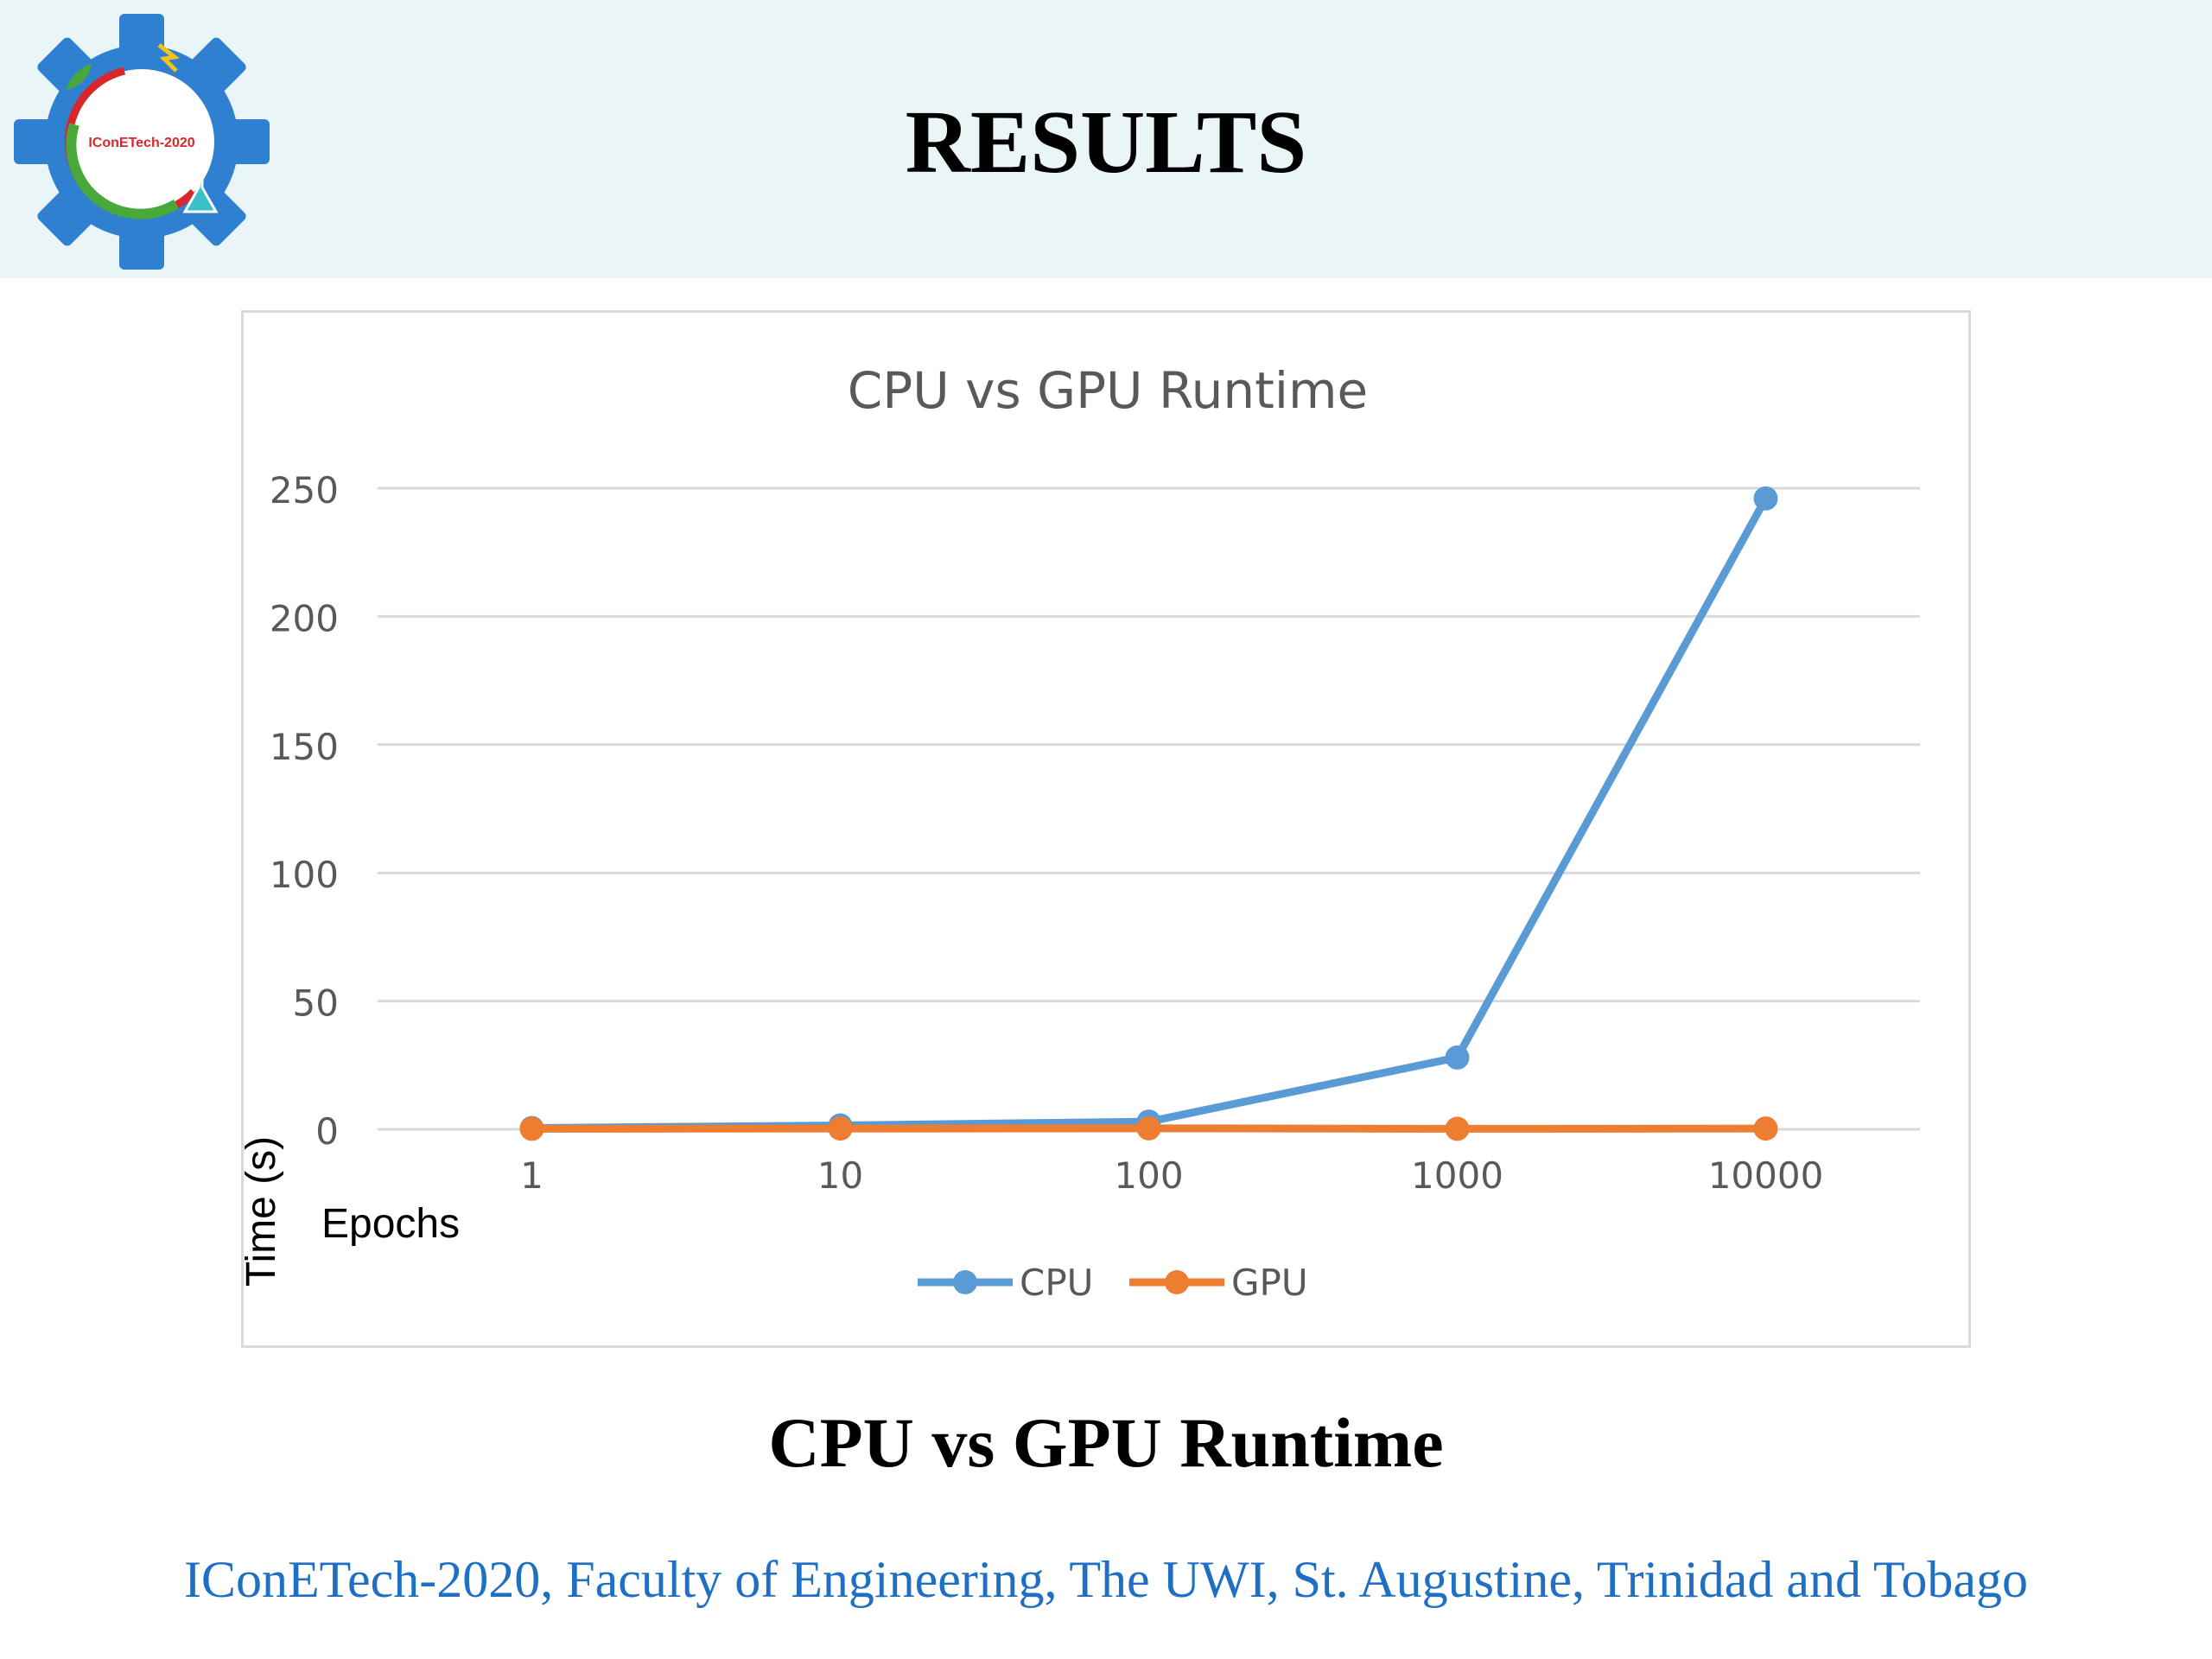  What do you see at coordinates (965, 1282) in the screenshot?
I see `legend-swatch-marker-cpu` at bounding box center [965, 1282].